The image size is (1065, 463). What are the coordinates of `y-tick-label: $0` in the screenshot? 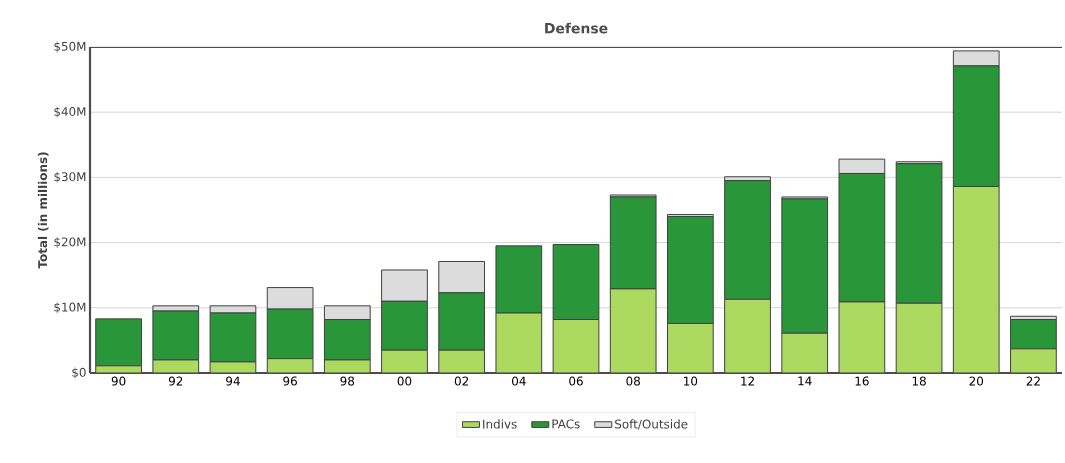 It's located at (79, 373).